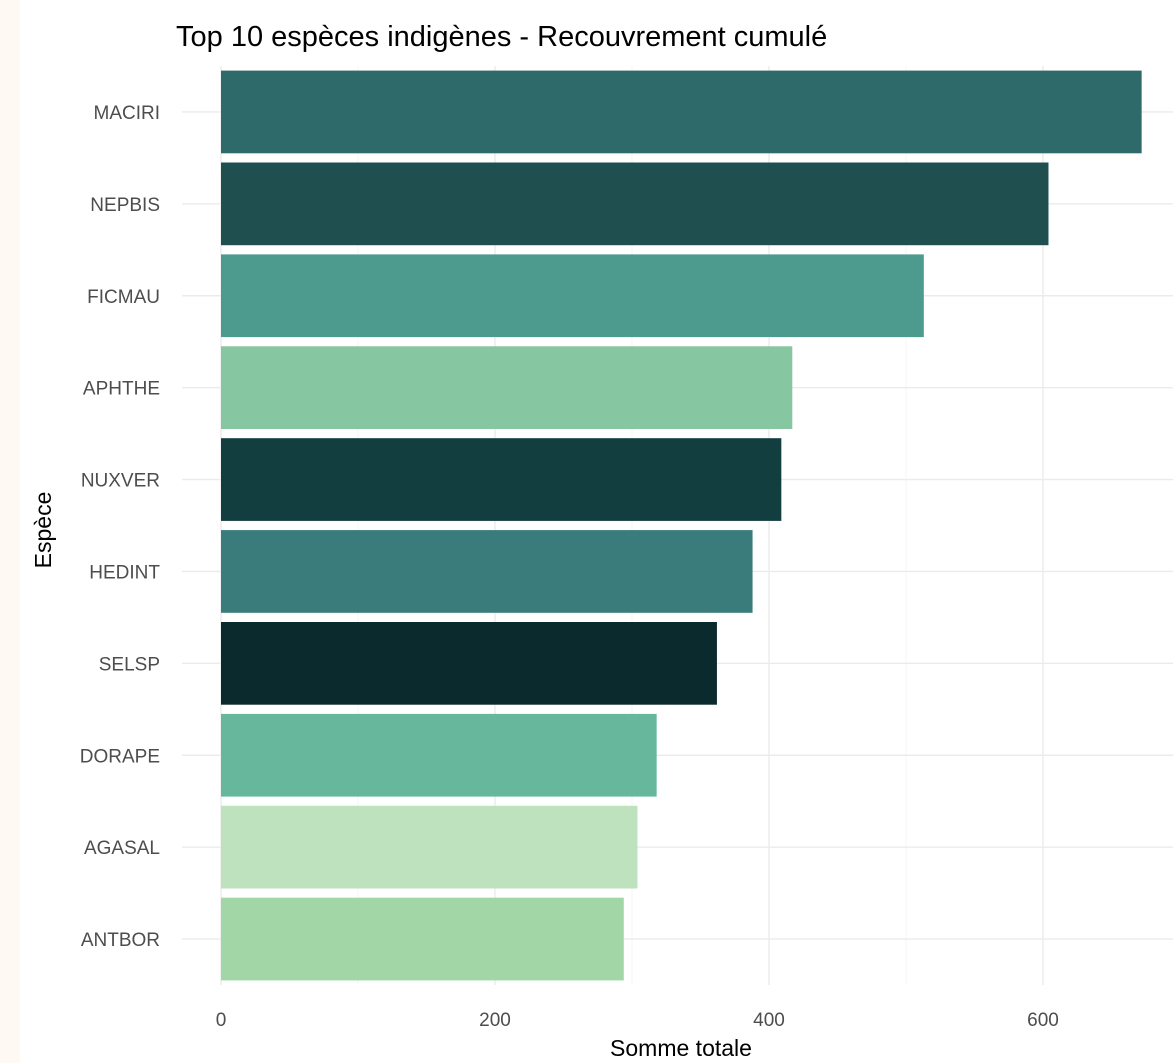 This screenshot has height=1063, width=1173. Describe the element at coordinates (635, 204) in the screenshot. I see `bar-nepbis` at that location.